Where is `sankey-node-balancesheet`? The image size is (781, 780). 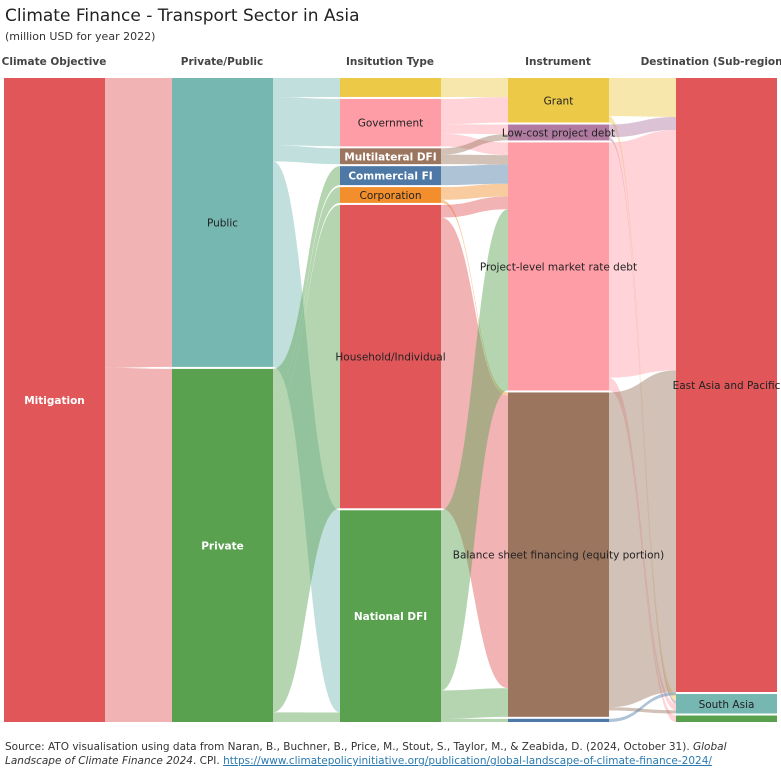 sankey-node-balancesheet is located at coordinates (558, 554).